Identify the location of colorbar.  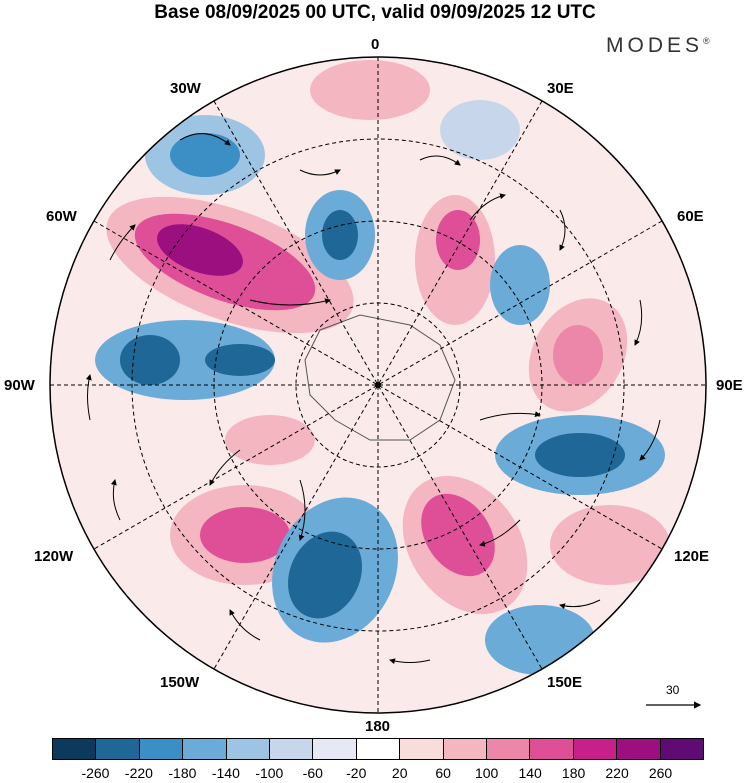
(378, 749).